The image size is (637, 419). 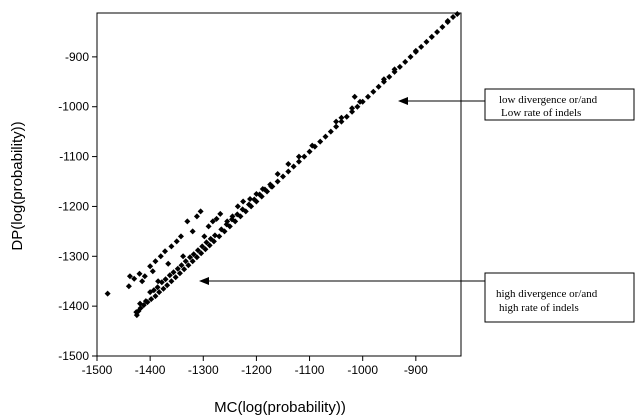 I want to click on x-tick-label: -1400, so click(x=150, y=370).